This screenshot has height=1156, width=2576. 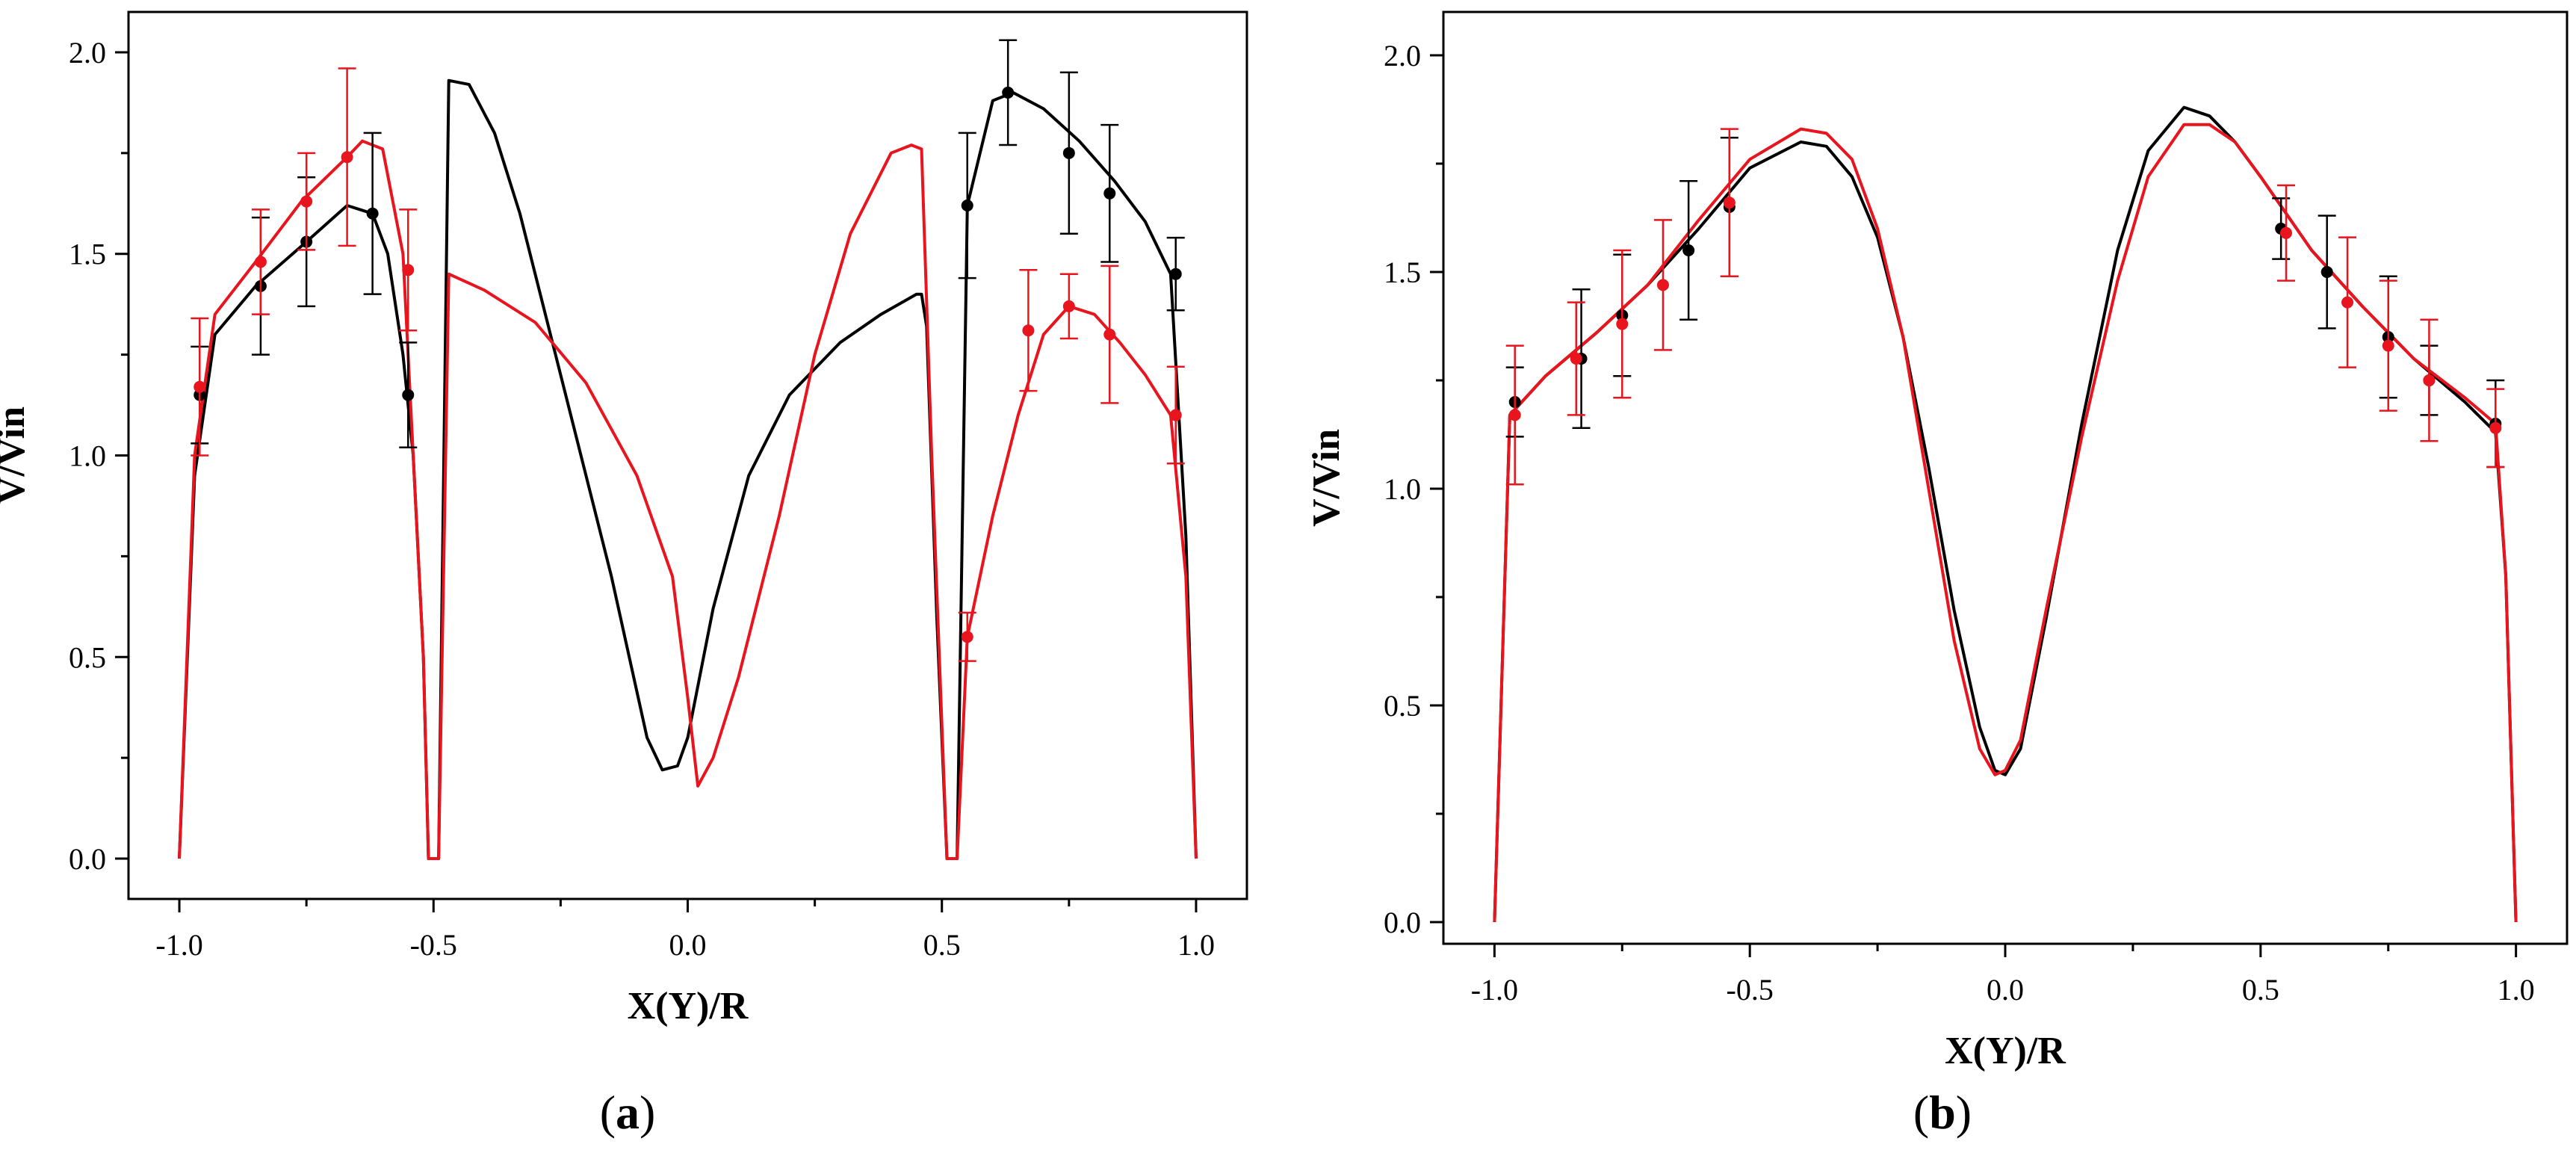 What do you see at coordinates (628, 1112) in the screenshot?
I see `panel-label: (a)` at bounding box center [628, 1112].